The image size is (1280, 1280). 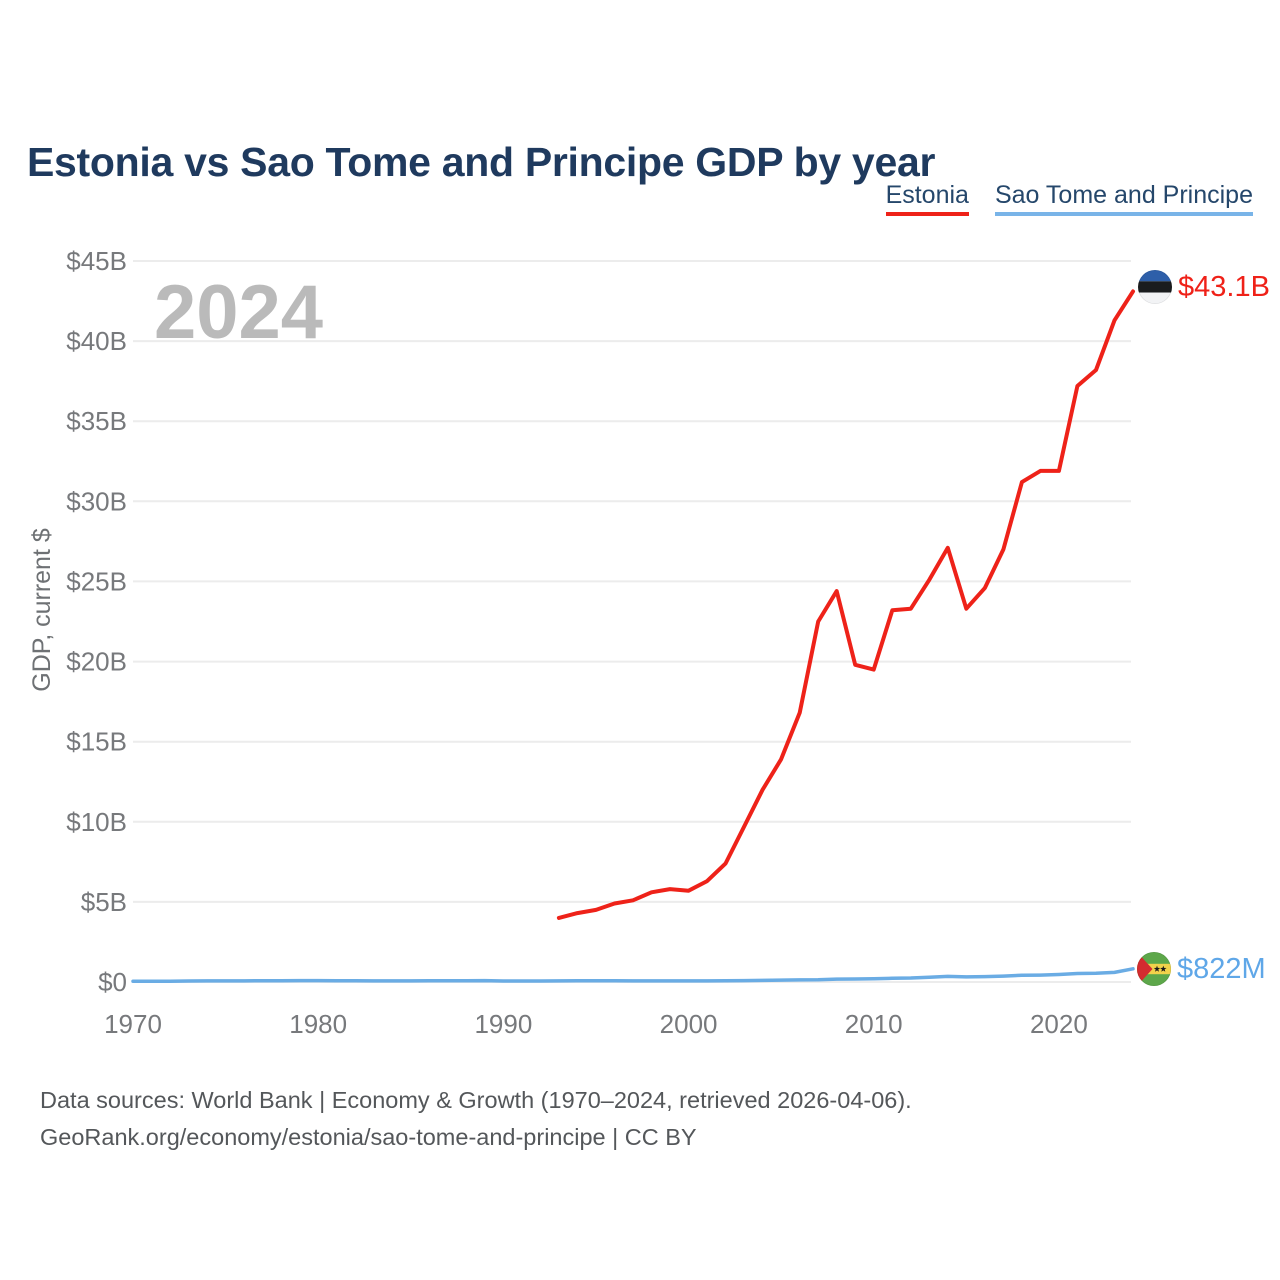 What do you see at coordinates (96, 662) in the screenshot?
I see `y-tick-label: $20B` at bounding box center [96, 662].